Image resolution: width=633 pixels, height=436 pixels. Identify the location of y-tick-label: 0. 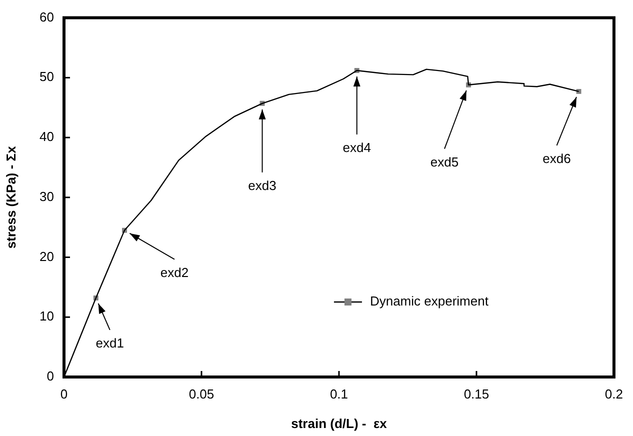
(50, 376).